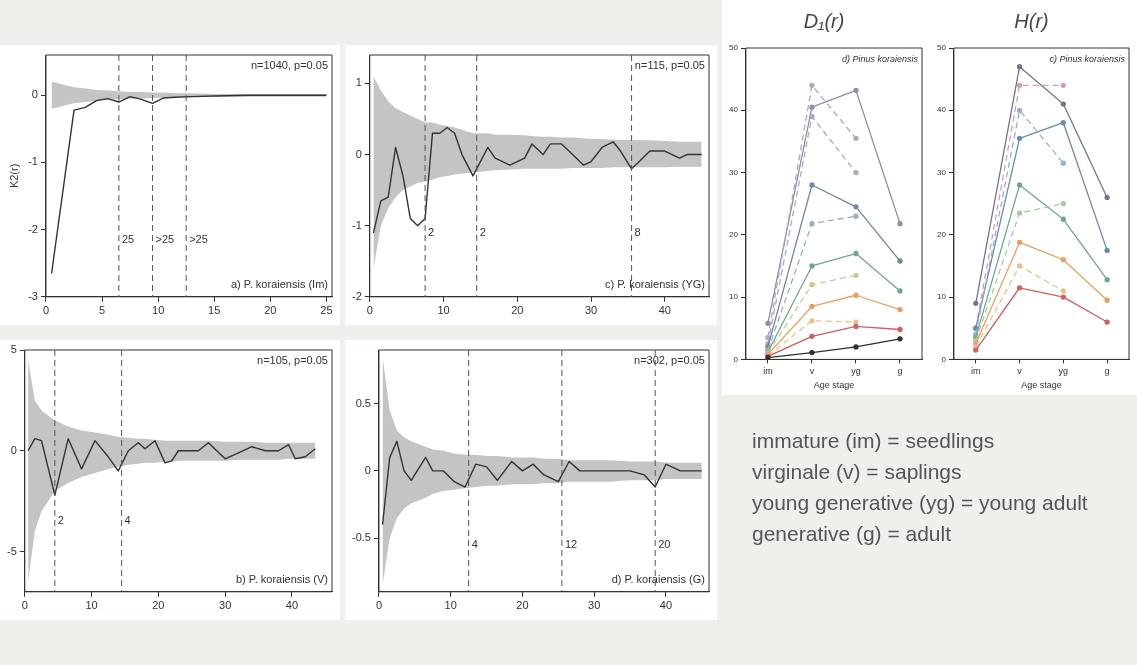 This screenshot has width=1137, height=665. Describe the element at coordinates (637, 231) in the screenshot. I see `annotation: 8` at that location.